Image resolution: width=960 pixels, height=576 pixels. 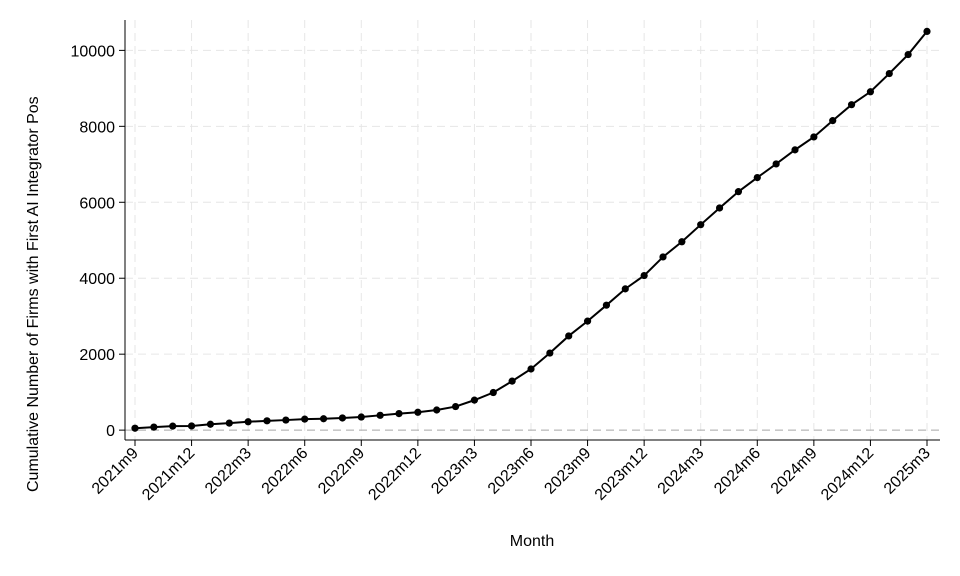 What do you see at coordinates (394, 474) in the screenshot?
I see `x-tick-label: 2022m12` at bounding box center [394, 474].